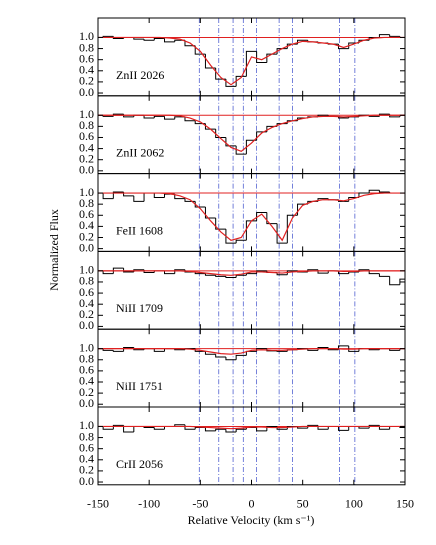 The height and width of the screenshot is (545, 436). I want to click on x-tick-label: -100, so click(149, 504).